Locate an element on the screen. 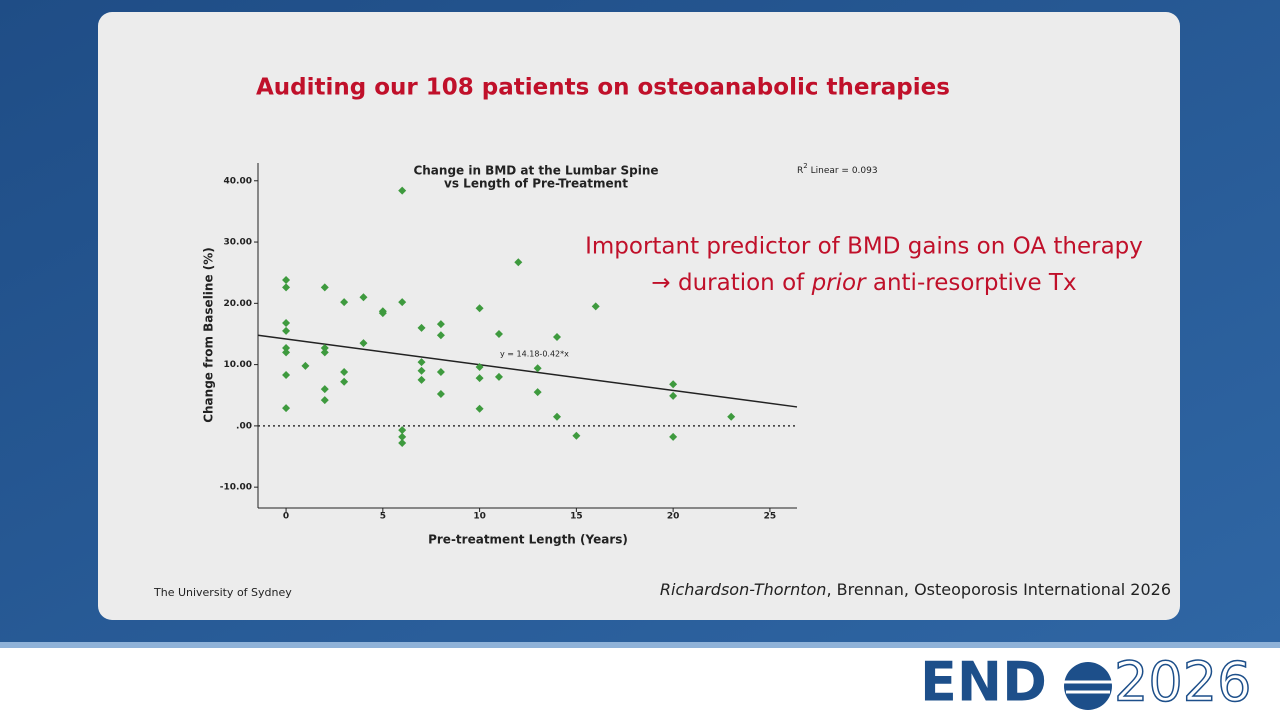 The width and height of the screenshot is (1280, 724). x-tick-label: 5 is located at coordinates (383, 517).